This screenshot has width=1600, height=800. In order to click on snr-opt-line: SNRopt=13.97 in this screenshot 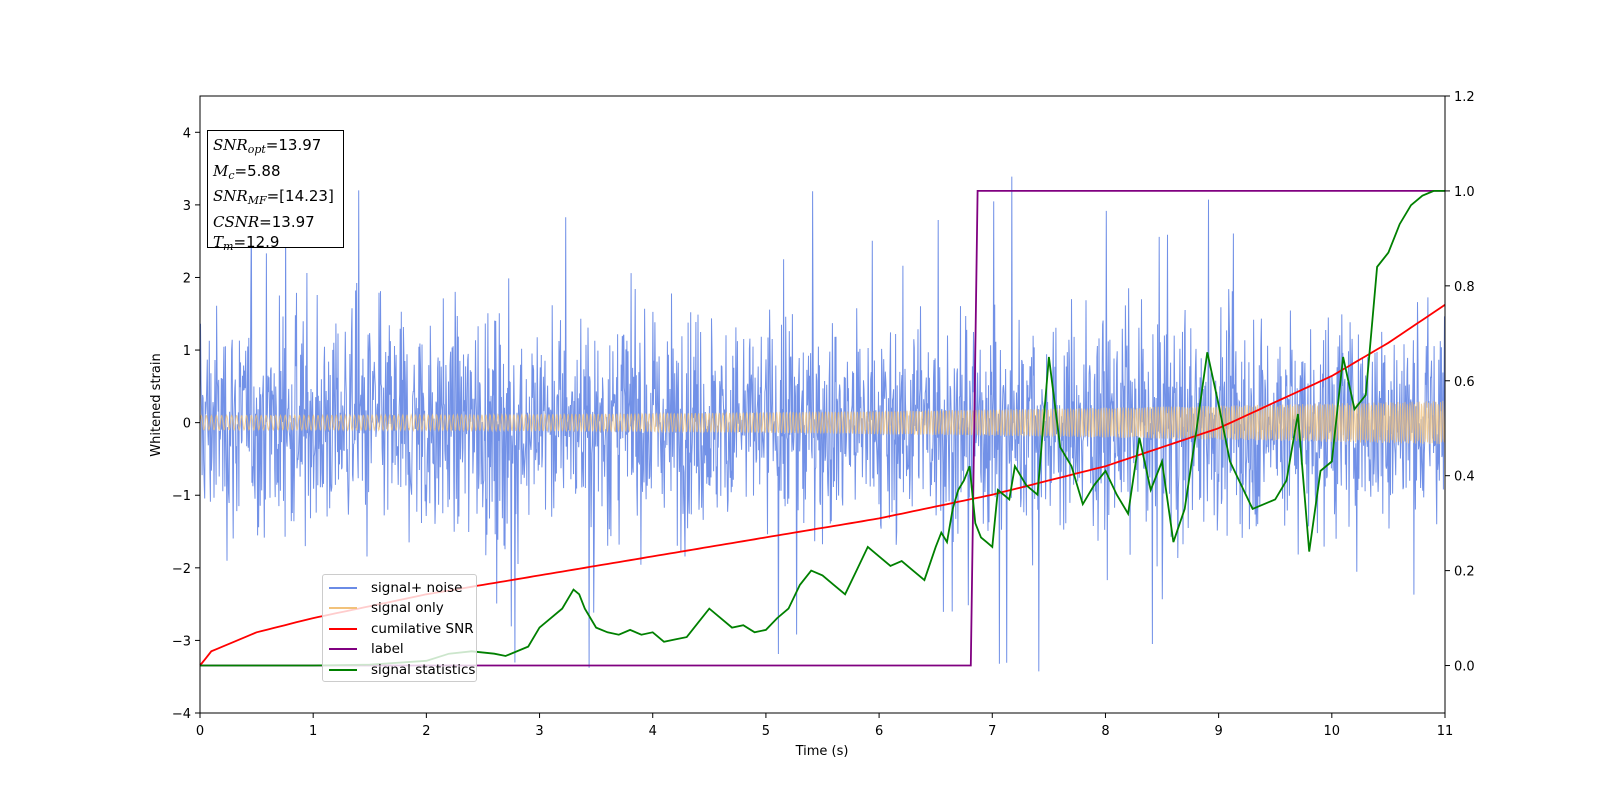, I will do `click(278, 148)`.